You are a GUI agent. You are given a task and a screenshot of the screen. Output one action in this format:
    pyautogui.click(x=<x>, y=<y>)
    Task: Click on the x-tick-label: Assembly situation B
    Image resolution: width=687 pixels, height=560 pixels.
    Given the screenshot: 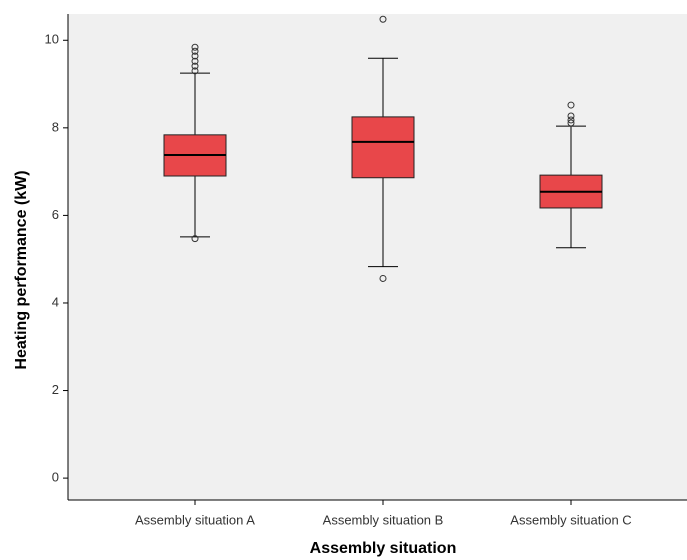 What is the action you would take?
    pyautogui.click(x=383, y=519)
    